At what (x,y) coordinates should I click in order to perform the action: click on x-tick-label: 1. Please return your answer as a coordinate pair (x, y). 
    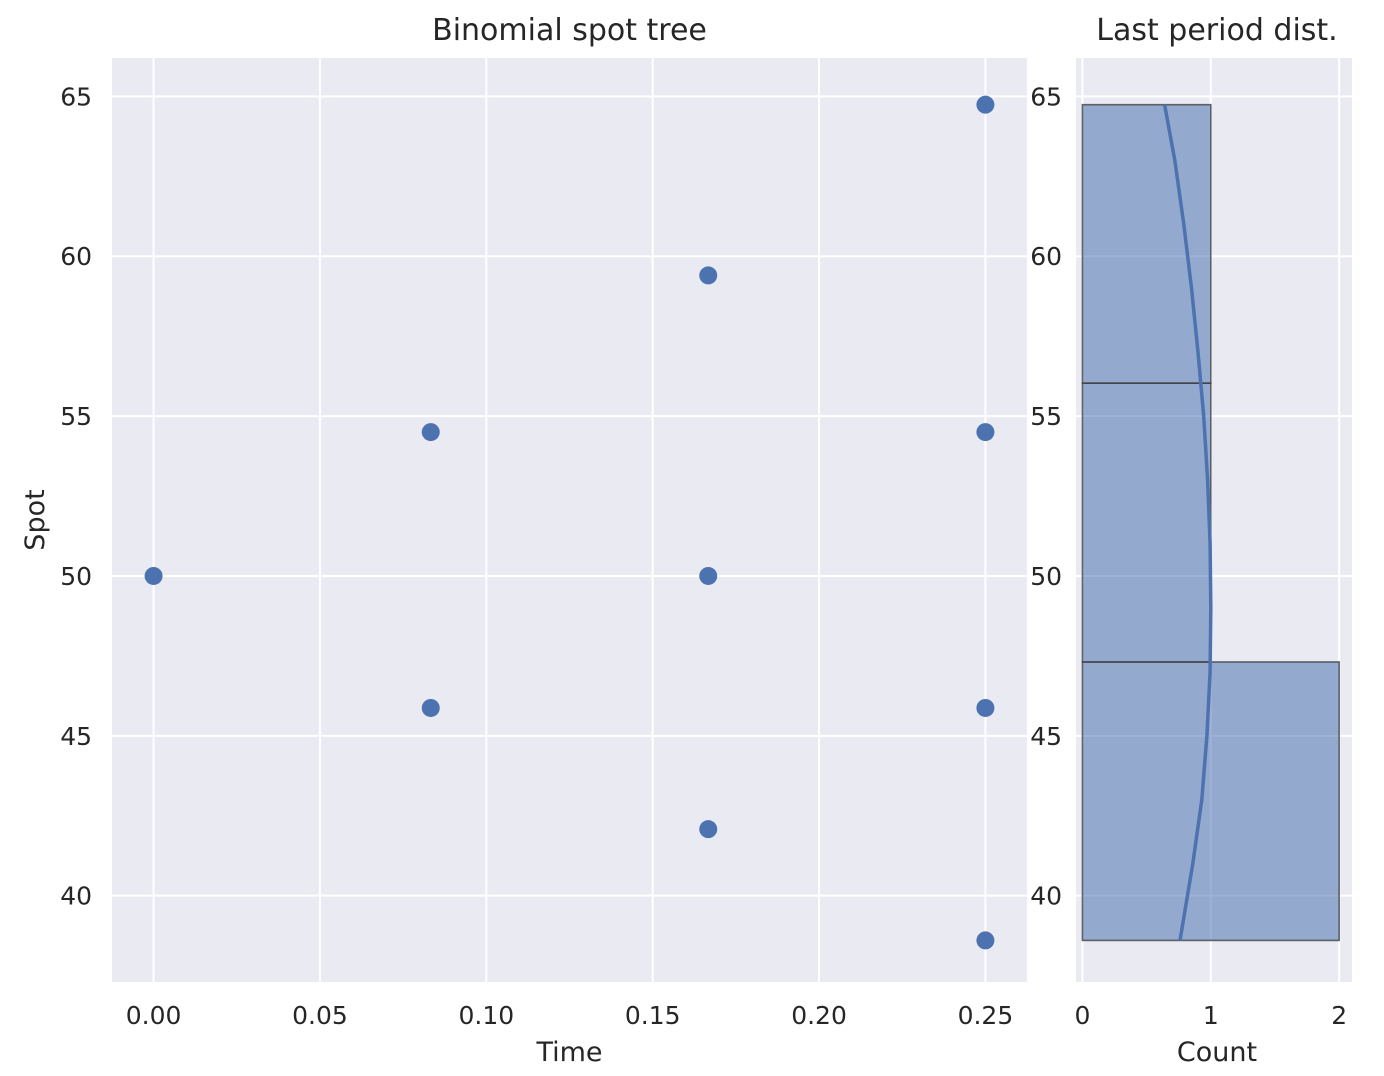
    Looking at the image, I should click on (1211, 1015).